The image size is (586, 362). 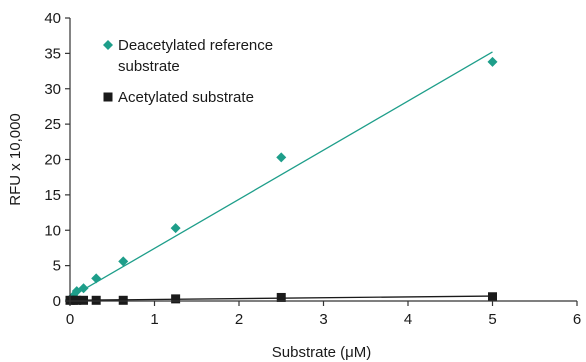 What do you see at coordinates (52, 53) in the screenshot?
I see `y-tick-label: 35` at bounding box center [52, 53].